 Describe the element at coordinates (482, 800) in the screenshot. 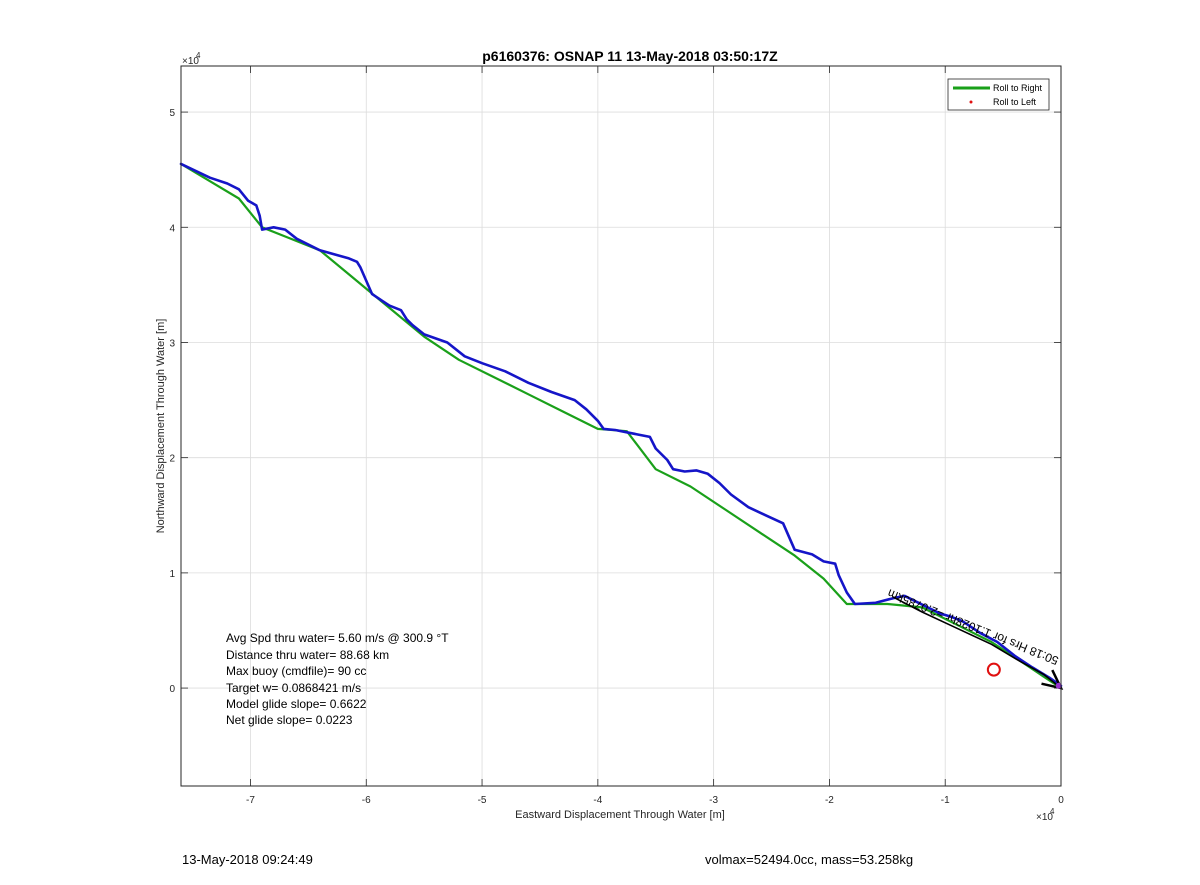

I see `x-tick-label: -5` at that location.